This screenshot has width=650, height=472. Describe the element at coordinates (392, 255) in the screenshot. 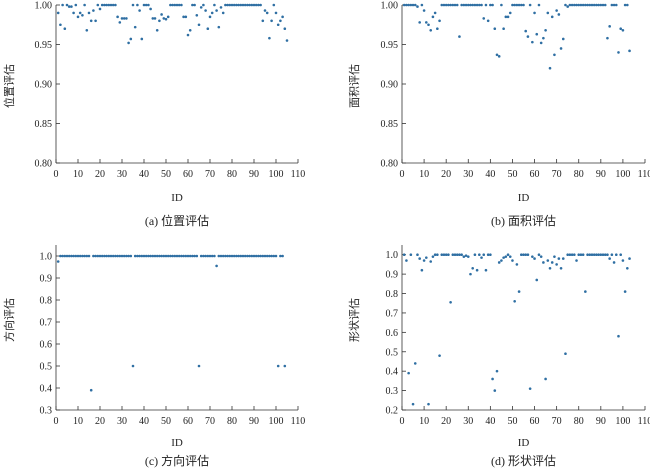

I see `y-tick-label: 1.0` at that location.